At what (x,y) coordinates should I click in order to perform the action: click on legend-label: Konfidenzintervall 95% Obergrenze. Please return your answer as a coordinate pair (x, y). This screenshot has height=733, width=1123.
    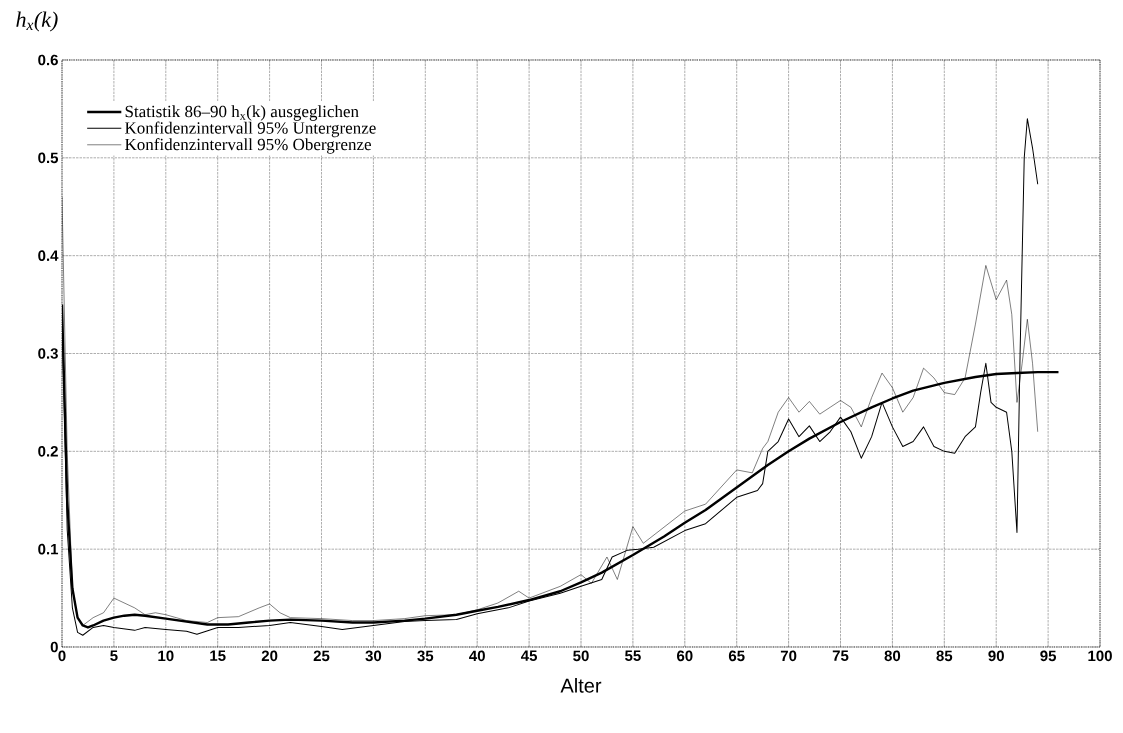
    Looking at the image, I should click on (248, 146).